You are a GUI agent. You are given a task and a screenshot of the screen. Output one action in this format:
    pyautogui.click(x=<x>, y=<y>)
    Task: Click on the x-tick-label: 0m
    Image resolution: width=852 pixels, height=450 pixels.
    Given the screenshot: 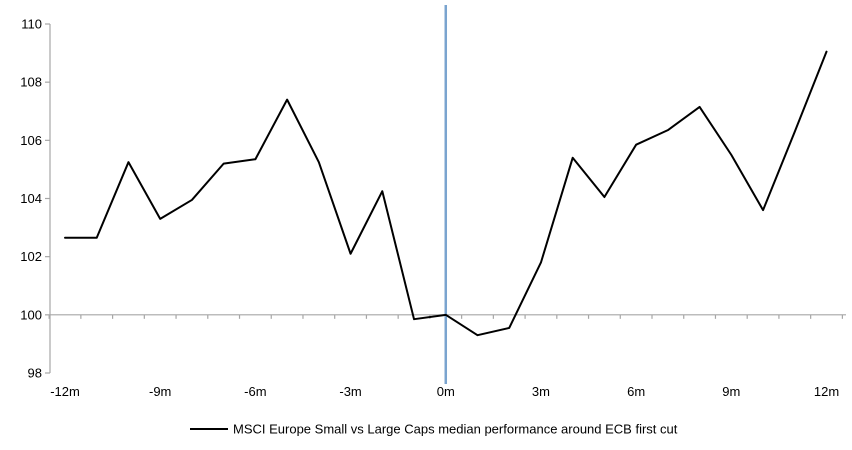 What is the action you would take?
    pyautogui.click(x=446, y=391)
    